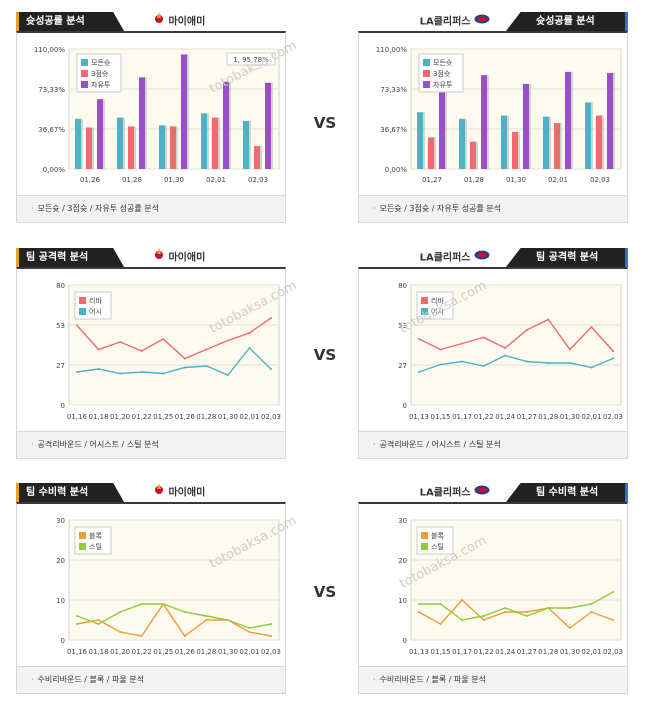  Describe the element at coordinates (60, 601) in the screenshot. I see `y-tick-label: 10` at that location.